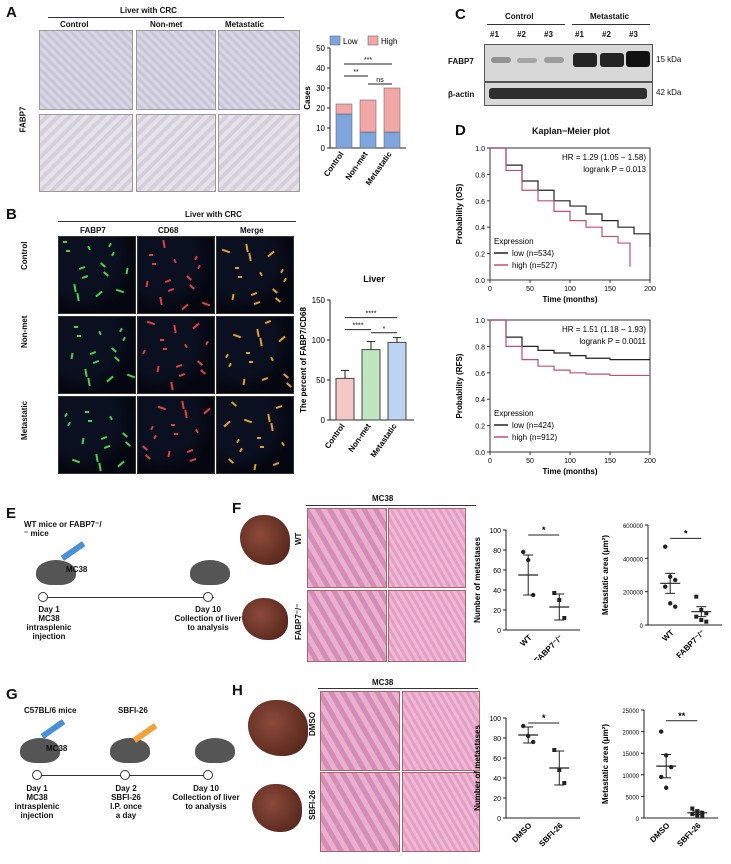 Image resolution: width=731 pixels, height=864 pixels. What do you see at coordinates (298, 538) in the screenshot?
I see `panel-f-row-wt: WT` at bounding box center [298, 538].